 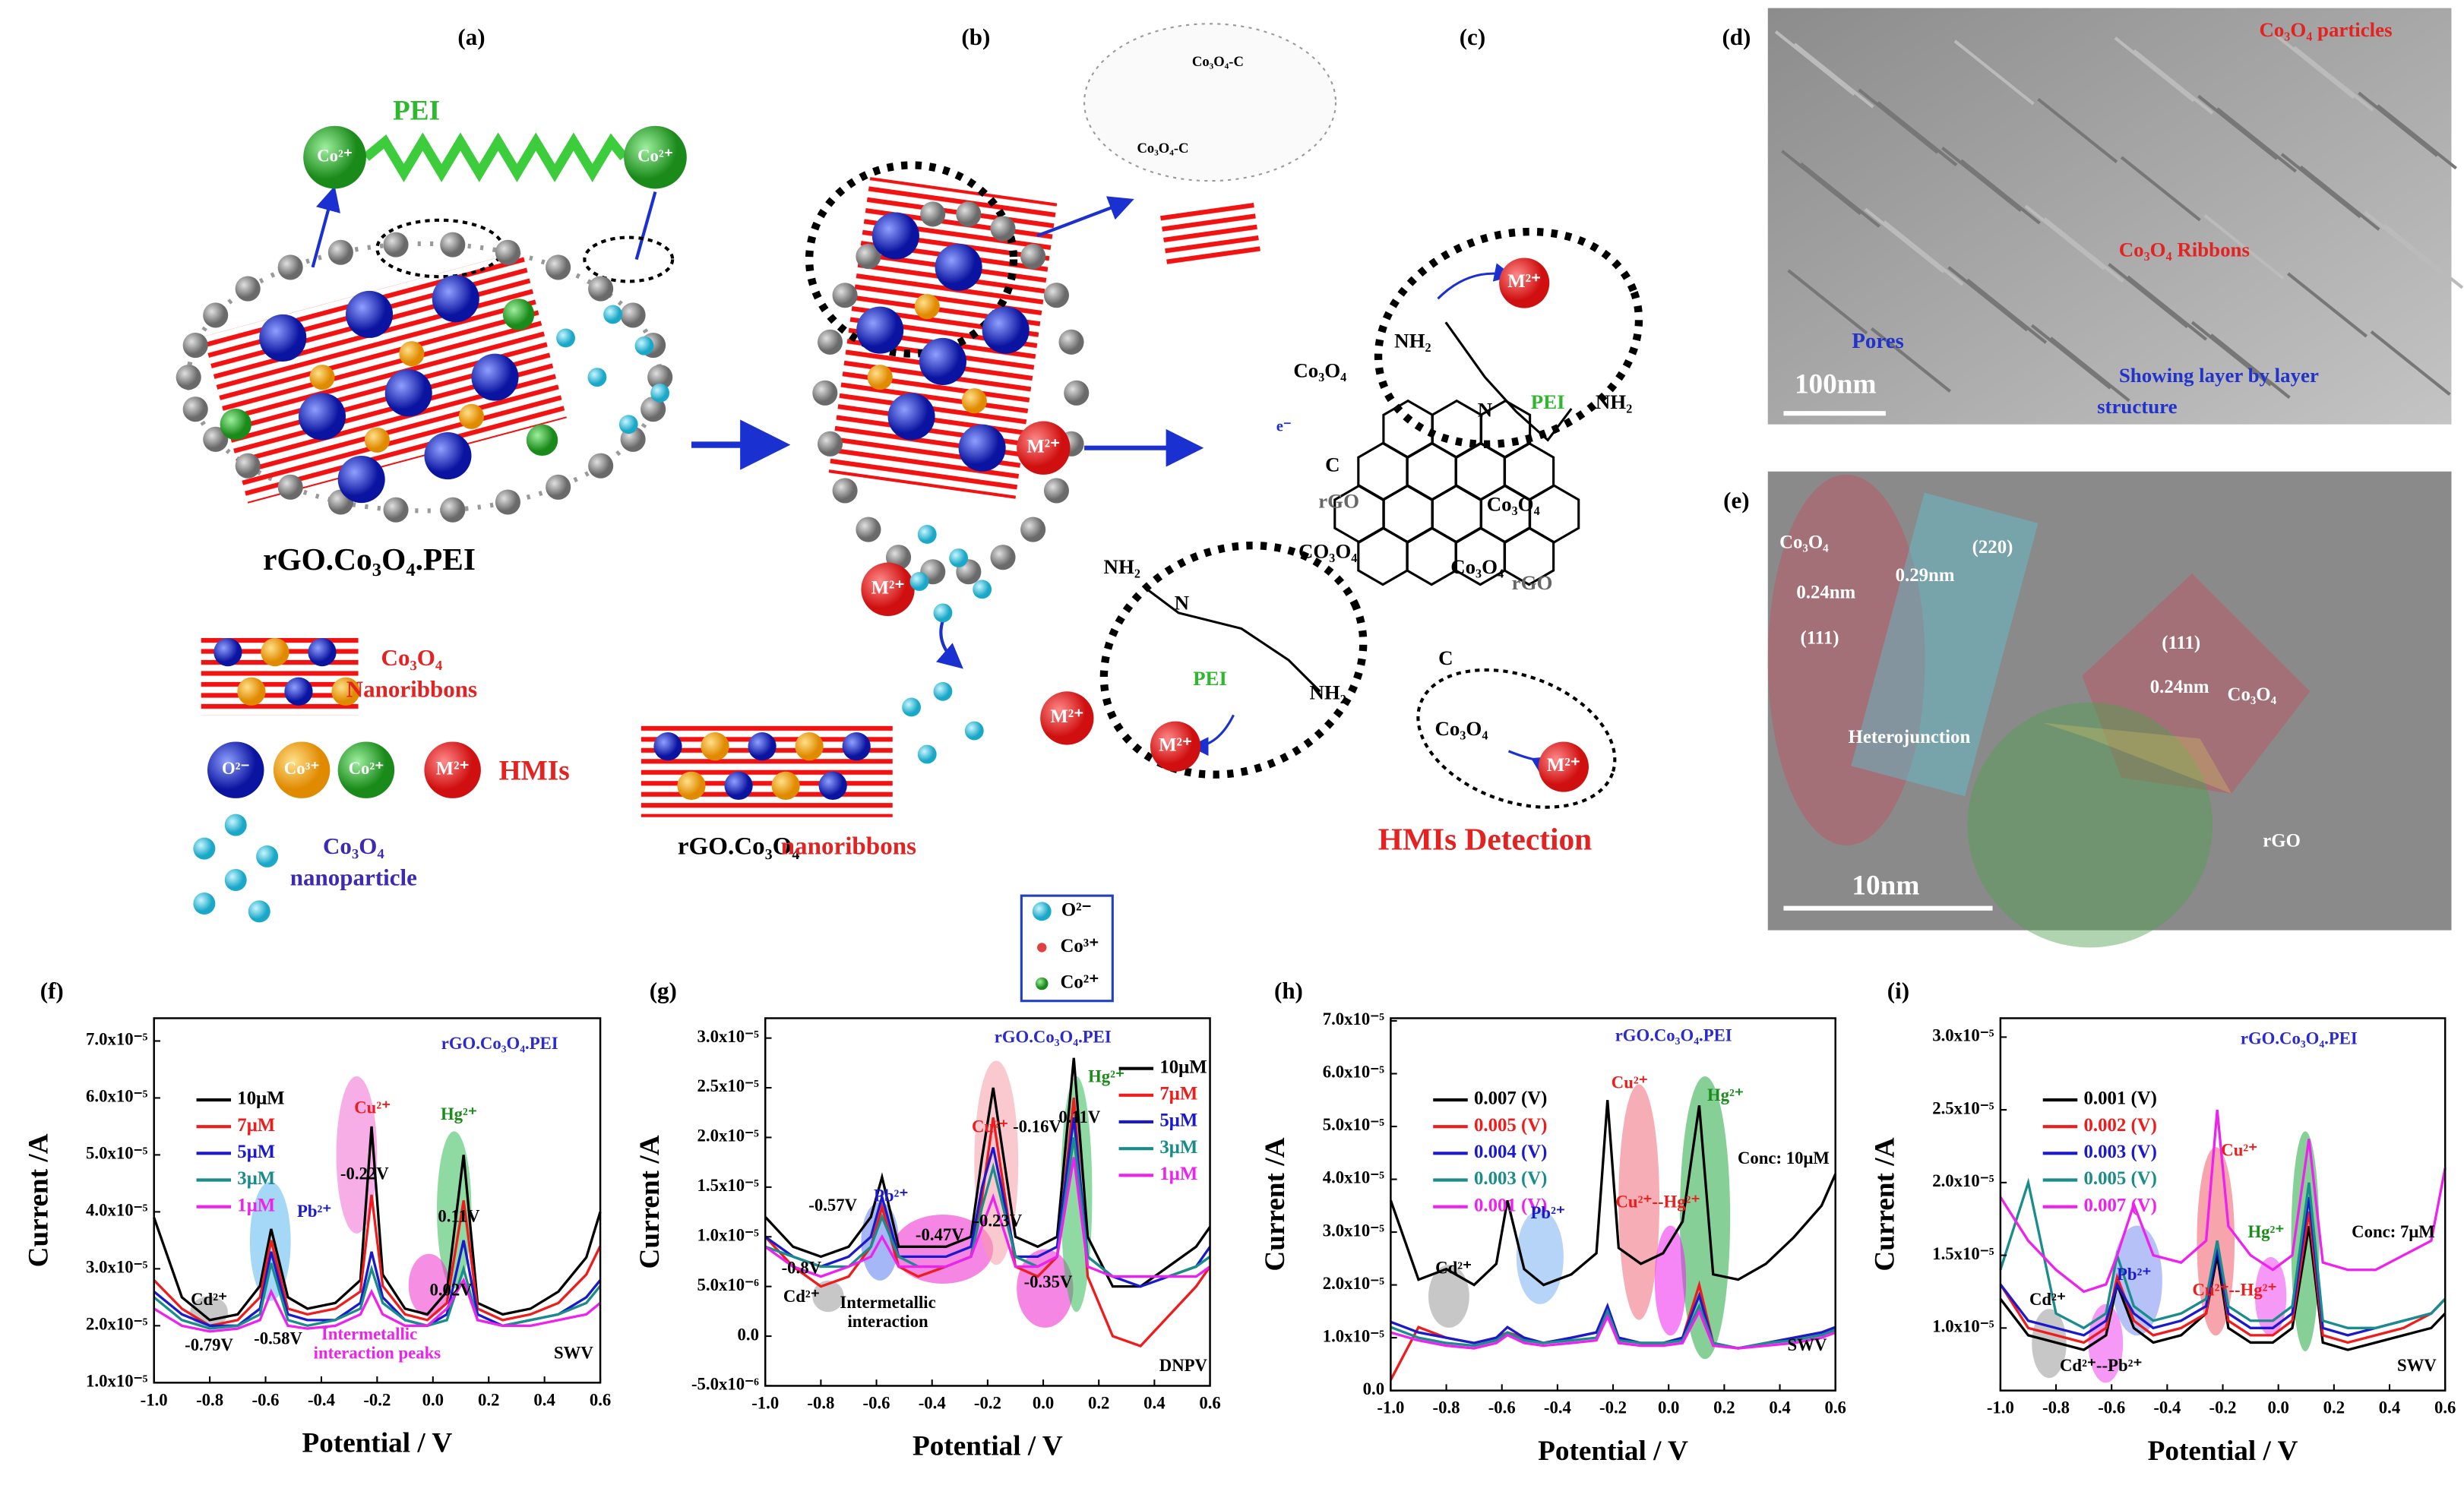 What do you see at coordinates (1658, 1202) in the screenshot?
I see `annotation: Cu²⁺--Hg²⁺` at bounding box center [1658, 1202].